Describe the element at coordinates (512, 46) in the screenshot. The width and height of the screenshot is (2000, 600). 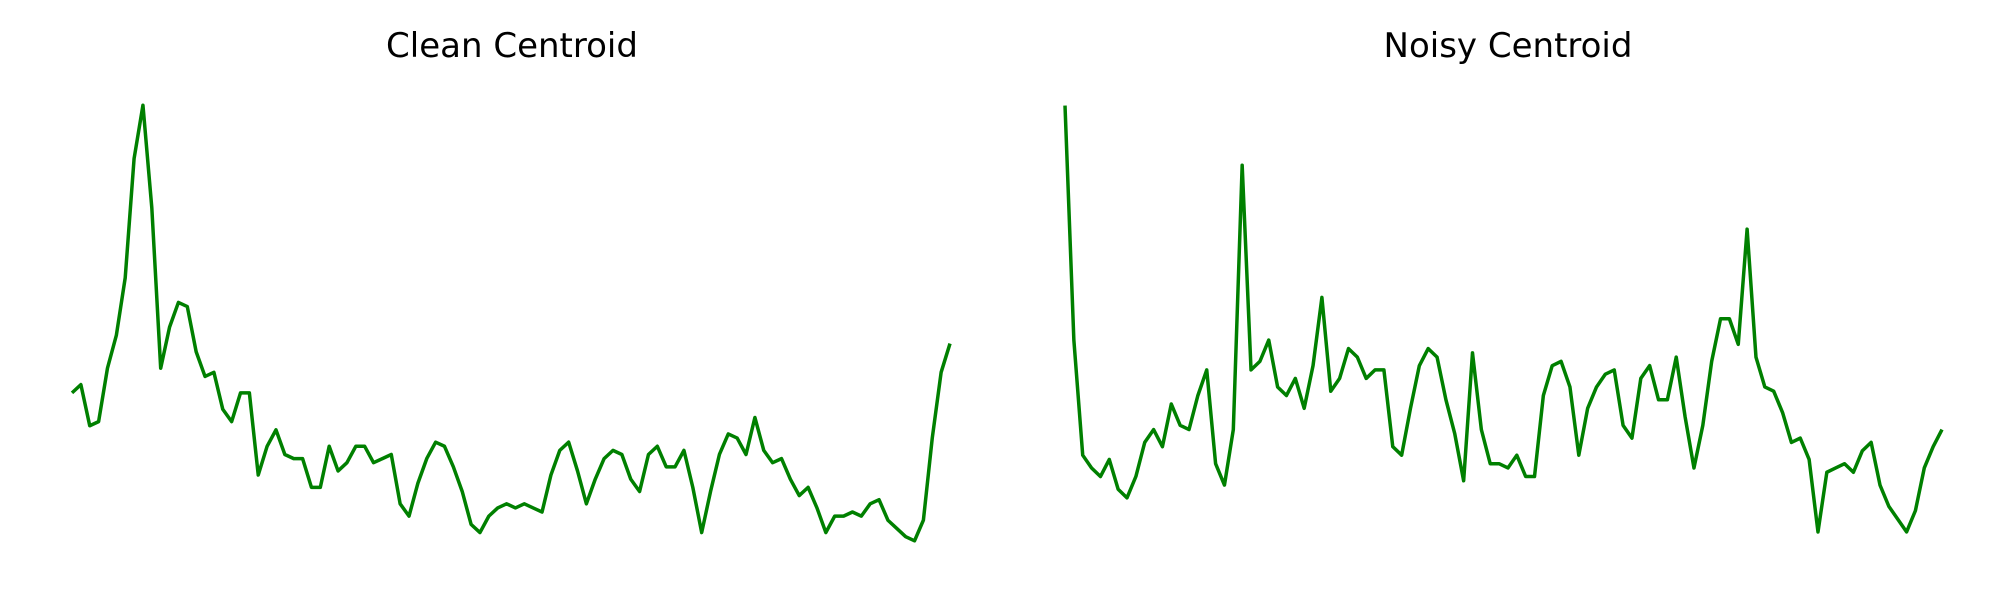
I see `clean-centroid-title: Clean Centroid` at that location.